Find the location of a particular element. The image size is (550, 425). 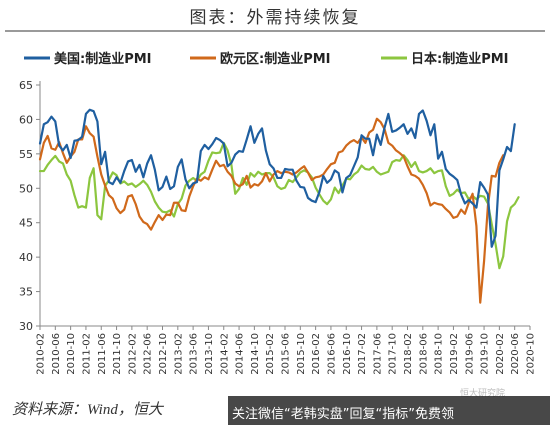

y-tick-label: 45 is located at coordinates (26, 223).